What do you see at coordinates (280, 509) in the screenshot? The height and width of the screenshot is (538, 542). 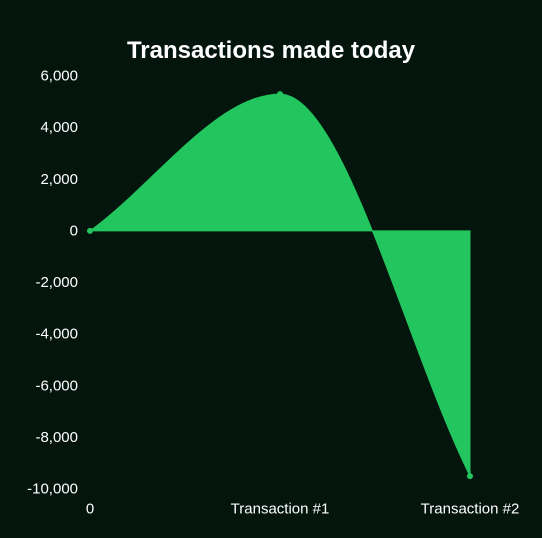 I see `x-tick-label: Transaction #1` at bounding box center [280, 509].